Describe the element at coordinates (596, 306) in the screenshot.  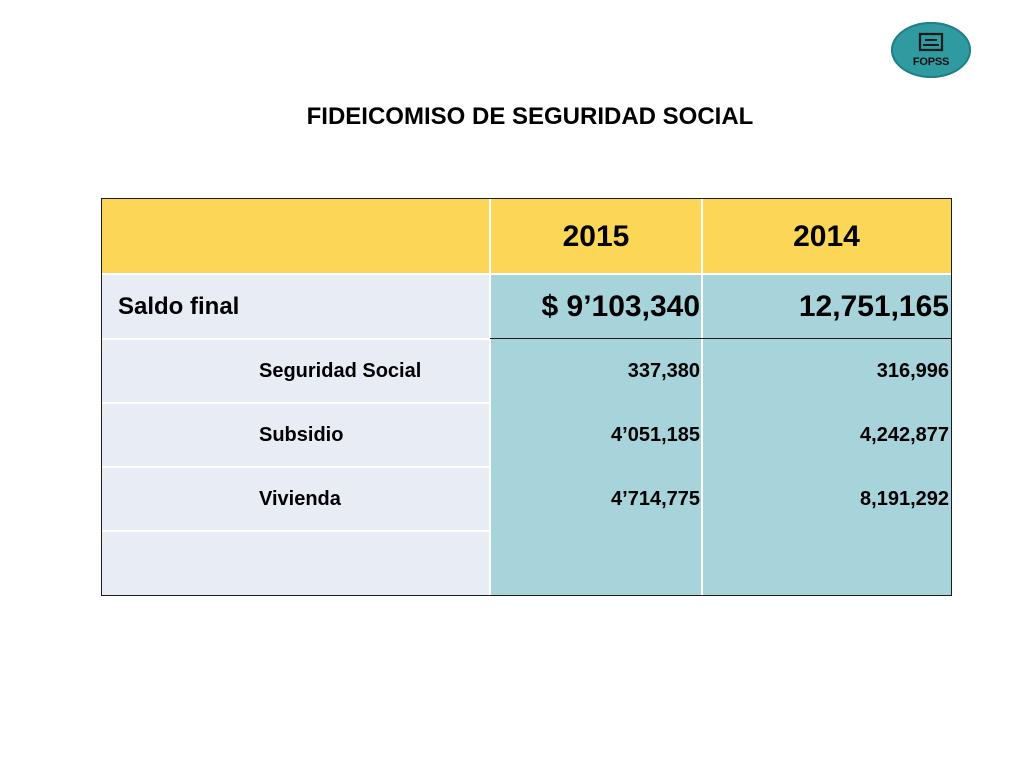
I see `value-saldo-final-2015: $ 9’103,340` at that location.